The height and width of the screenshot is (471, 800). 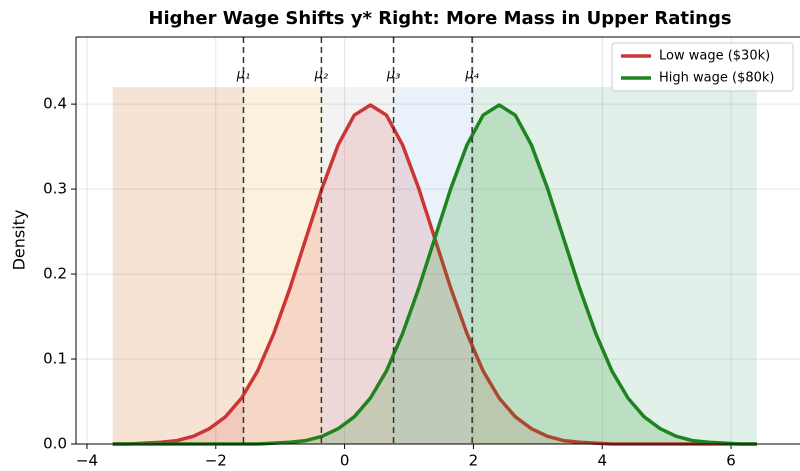 What do you see at coordinates (731, 461) in the screenshot?
I see `x-tick-label: 6` at bounding box center [731, 461].